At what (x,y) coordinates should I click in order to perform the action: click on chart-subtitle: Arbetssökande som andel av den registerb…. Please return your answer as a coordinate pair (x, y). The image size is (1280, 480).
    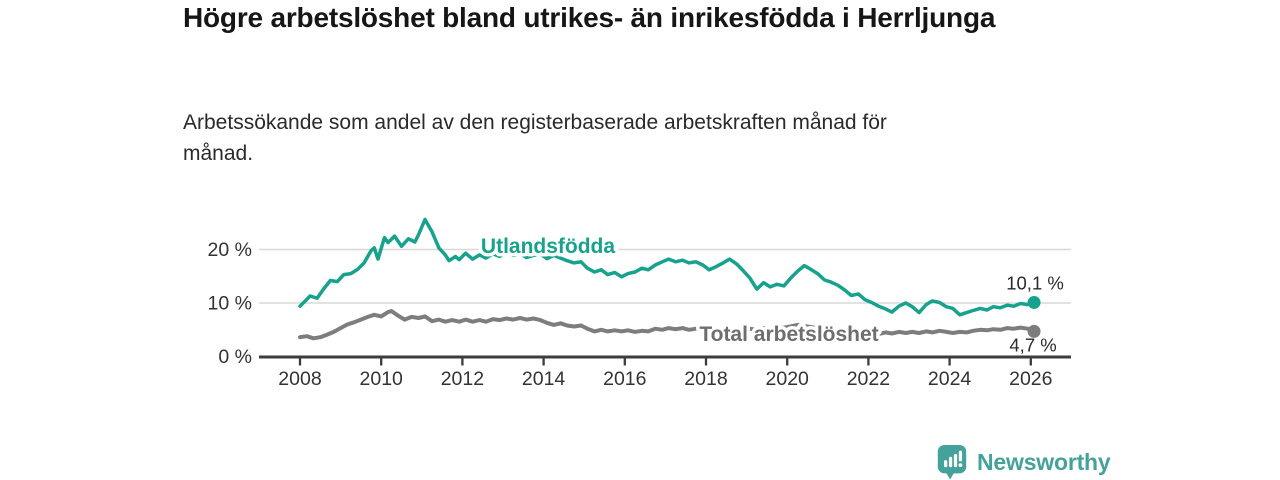
    Looking at the image, I should click on (535, 138).